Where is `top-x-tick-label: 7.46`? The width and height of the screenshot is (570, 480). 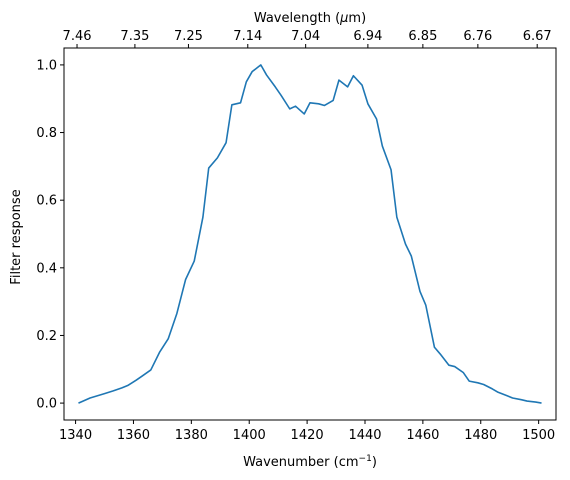
top-x-tick-label: 7.46 is located at coordinates (77, 36).